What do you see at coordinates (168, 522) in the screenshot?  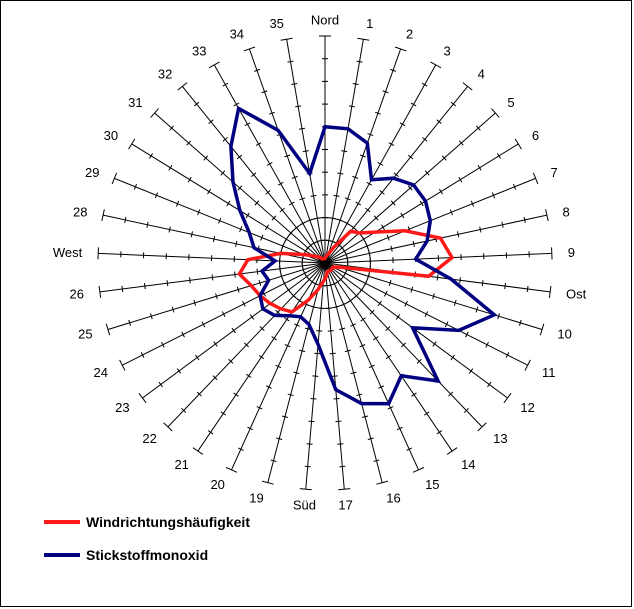 I see `legend-label-windrichtung: Windrichtungshäufigkeit` at bounding box center [168, 522].